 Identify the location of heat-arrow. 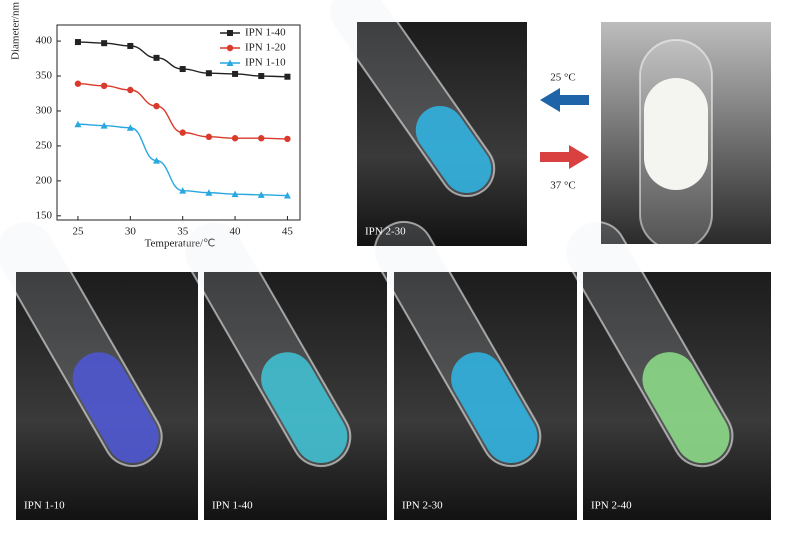
(564, 157).